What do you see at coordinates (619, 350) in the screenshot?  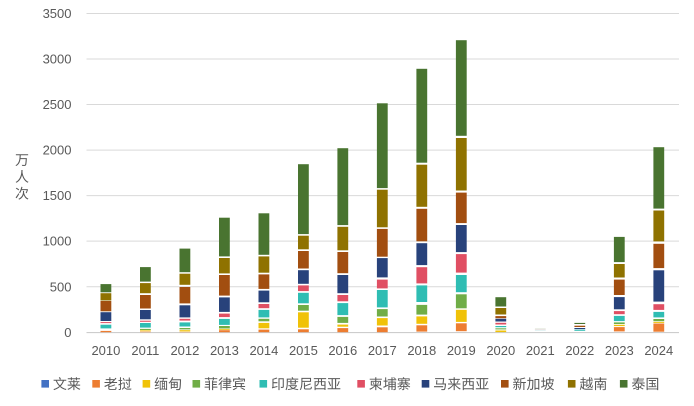 I see `svg-text: 2023` at bounding box center [619, 350].